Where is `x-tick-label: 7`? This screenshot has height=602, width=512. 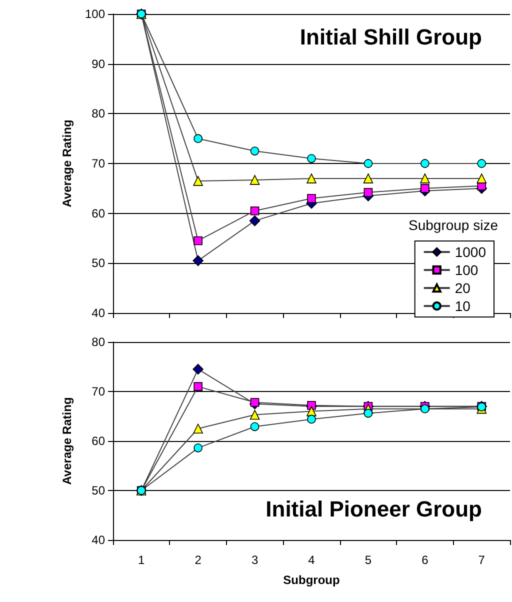
x-tick-label: 7 is located at coordinates (482, 560).